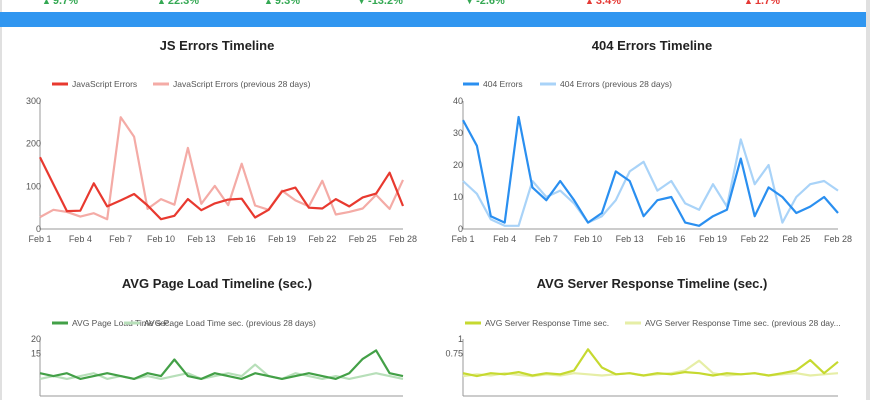 This screenshot has height=400, width=870. I want to click on kpi-delta: ▲ 1.7%, so click(762, 3).